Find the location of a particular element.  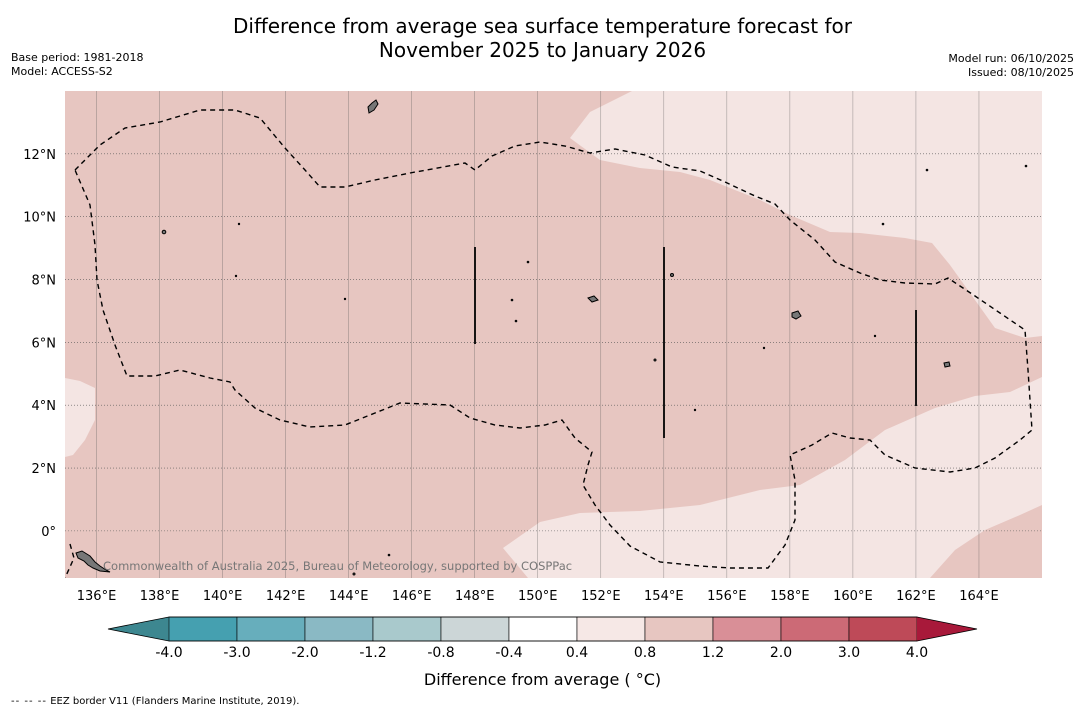

colorbar-tick-label: 2.0 is located at coordinates (781, 653).